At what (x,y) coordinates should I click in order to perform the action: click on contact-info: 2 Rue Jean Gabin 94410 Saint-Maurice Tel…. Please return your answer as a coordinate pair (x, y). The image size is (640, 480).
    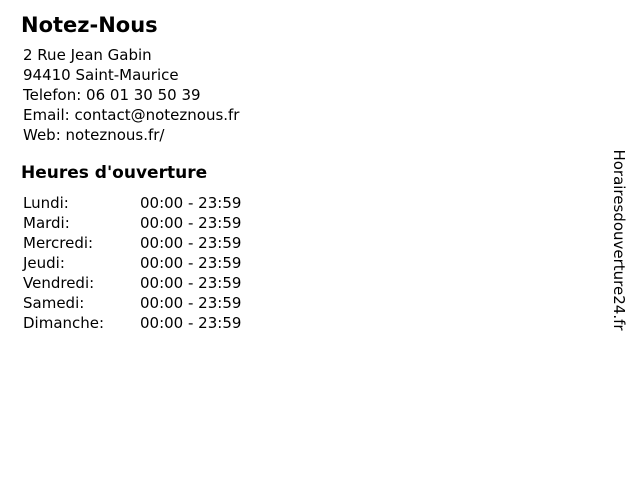
    Looking at the image, I should click on (131, 95).